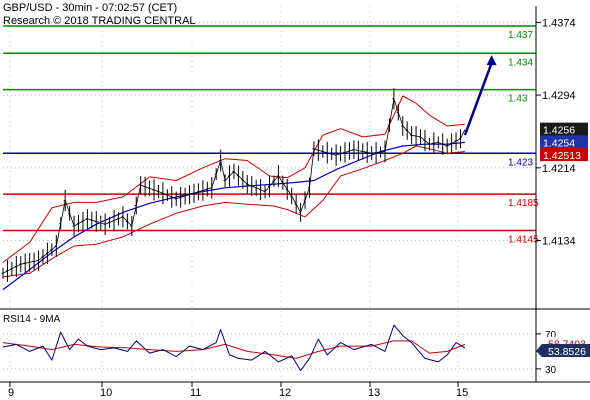 This screenshot has width=590, height=400. I want to click on rsi-panel, so click(269, 348).